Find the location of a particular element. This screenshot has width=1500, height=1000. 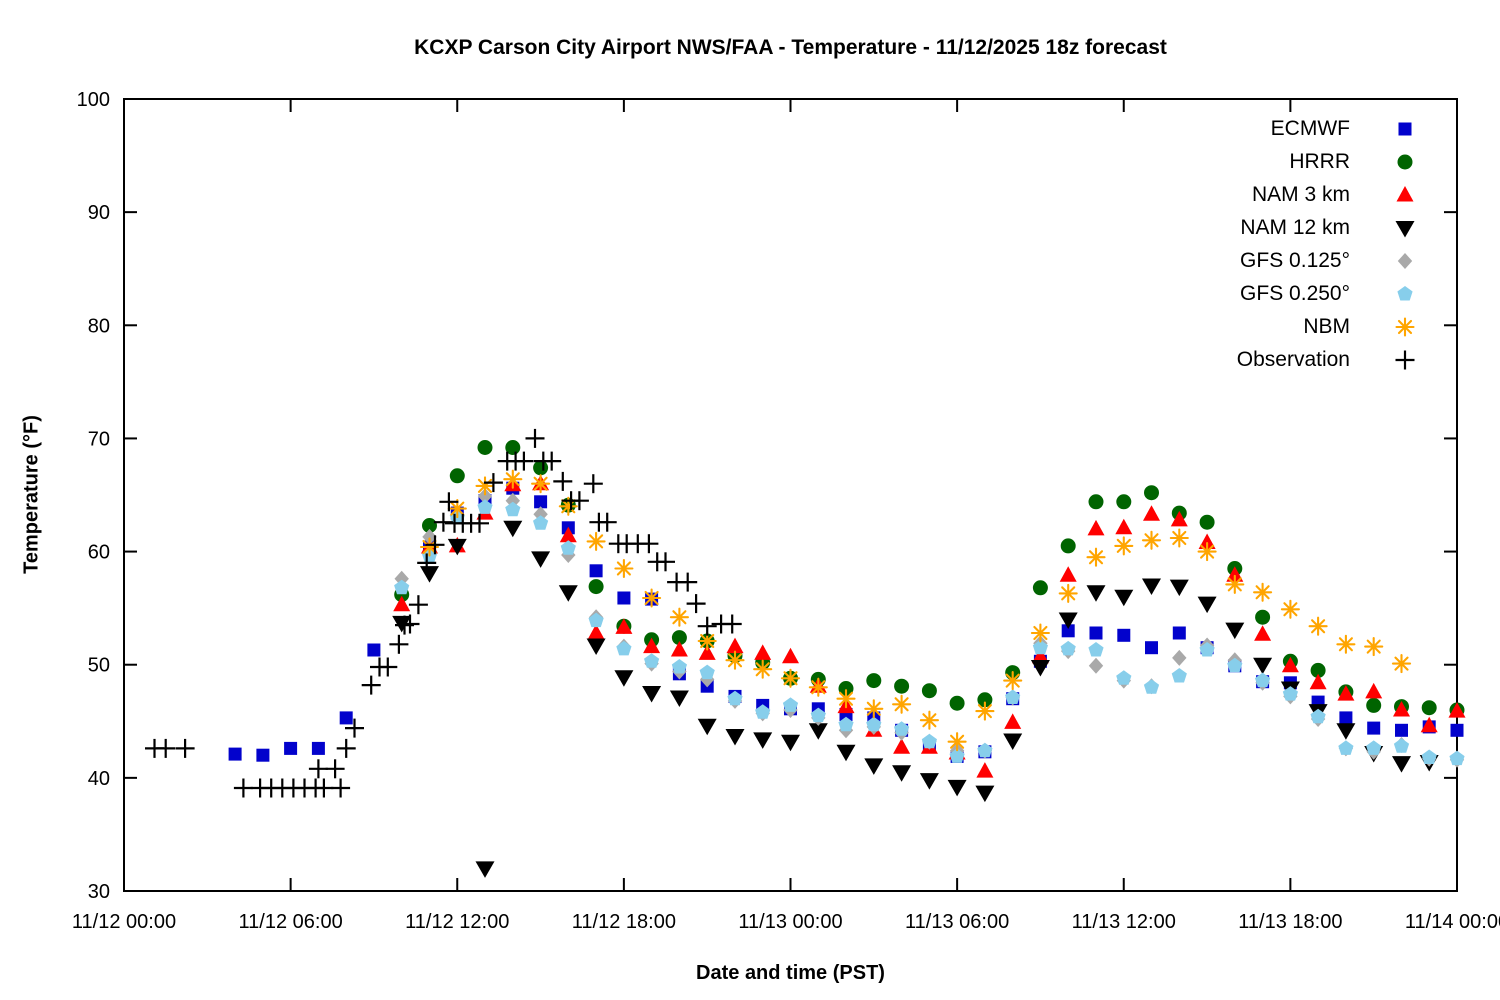

legend-item-label: NAM 12 km is located at coordinates (1295, 227).